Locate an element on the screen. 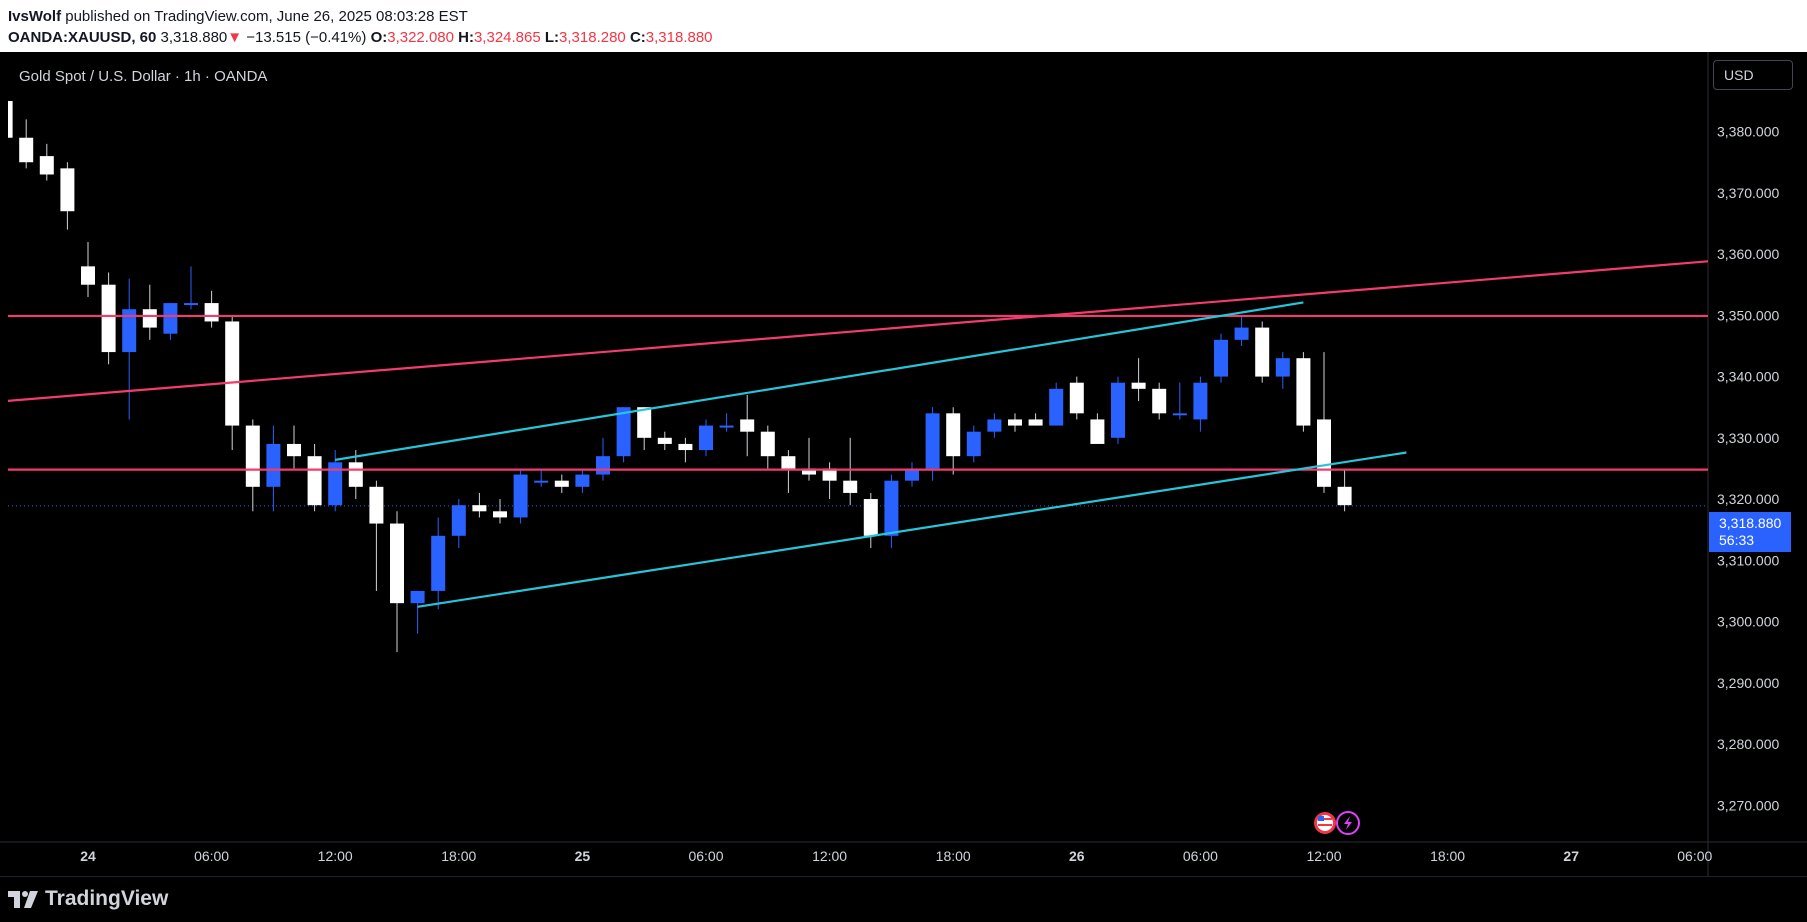 This screenshot has height=922, width=1807. channel-lower-line is located at coordinates (912, 529).